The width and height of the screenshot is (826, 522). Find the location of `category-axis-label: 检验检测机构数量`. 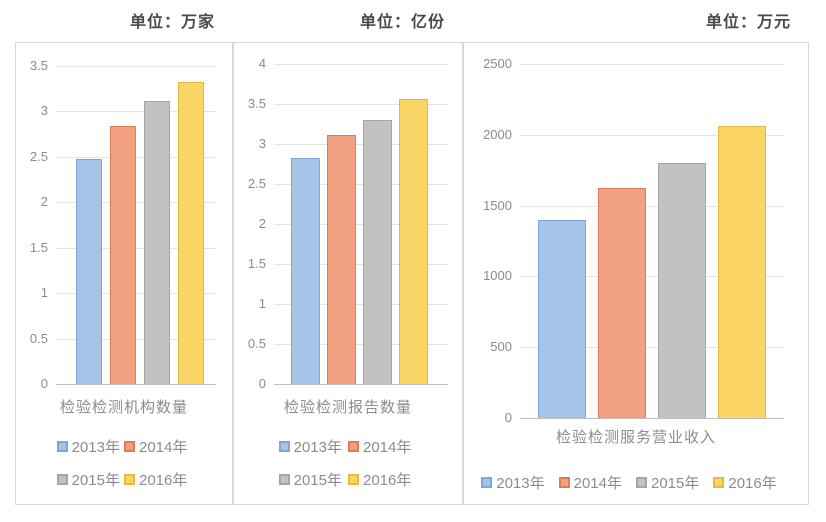

category-axis-label: 检验检测机构数量 is located at coordinates (123, 407).